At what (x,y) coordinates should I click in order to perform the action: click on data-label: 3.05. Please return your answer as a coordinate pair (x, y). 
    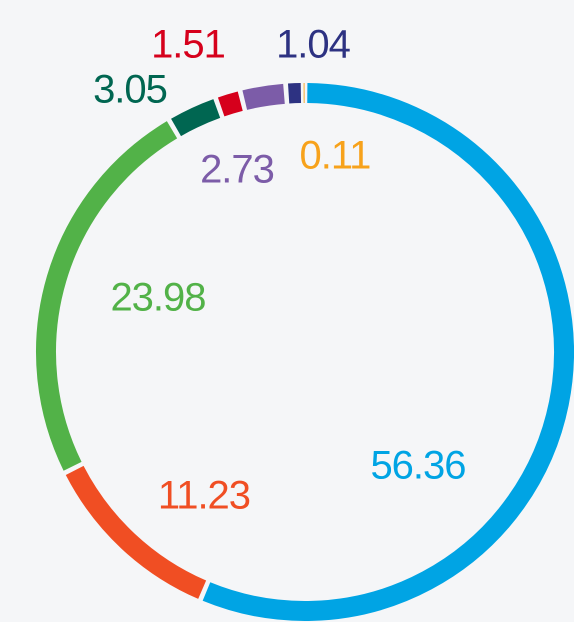
    Looking at the image, I should click on (130, 90).